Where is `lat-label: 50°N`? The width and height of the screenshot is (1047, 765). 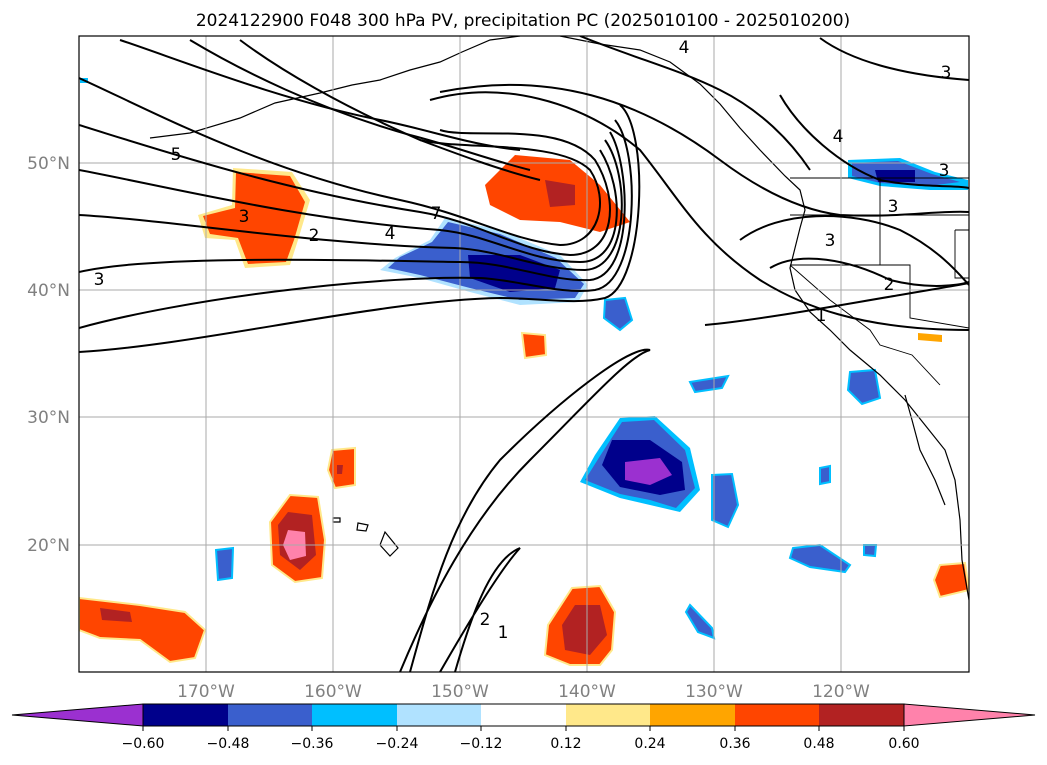
lat-label: 50°N is located at coordinates (48, 164).